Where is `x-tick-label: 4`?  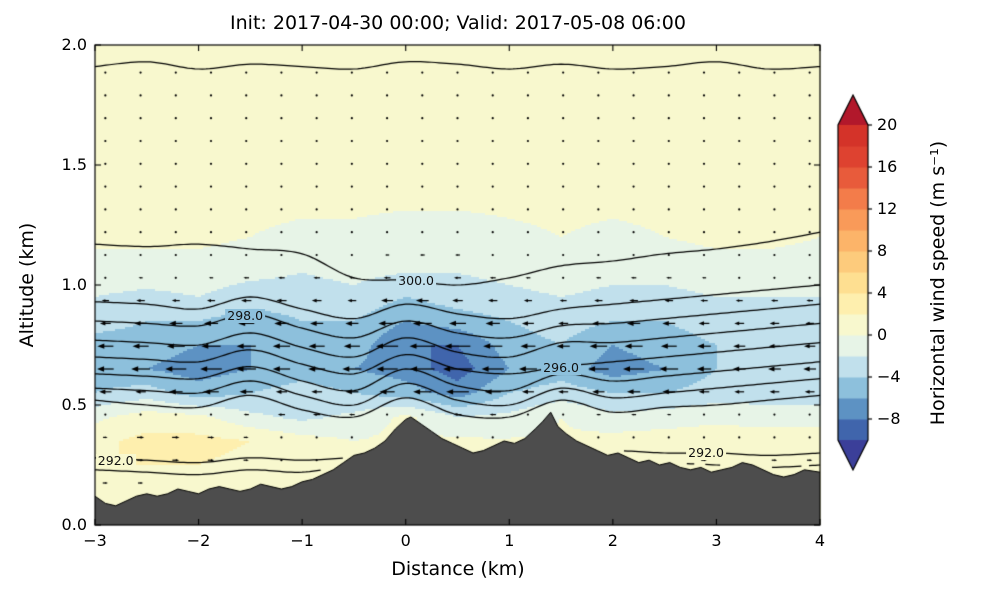
x-tick-label: 4 is located at coordinates (820, 540).